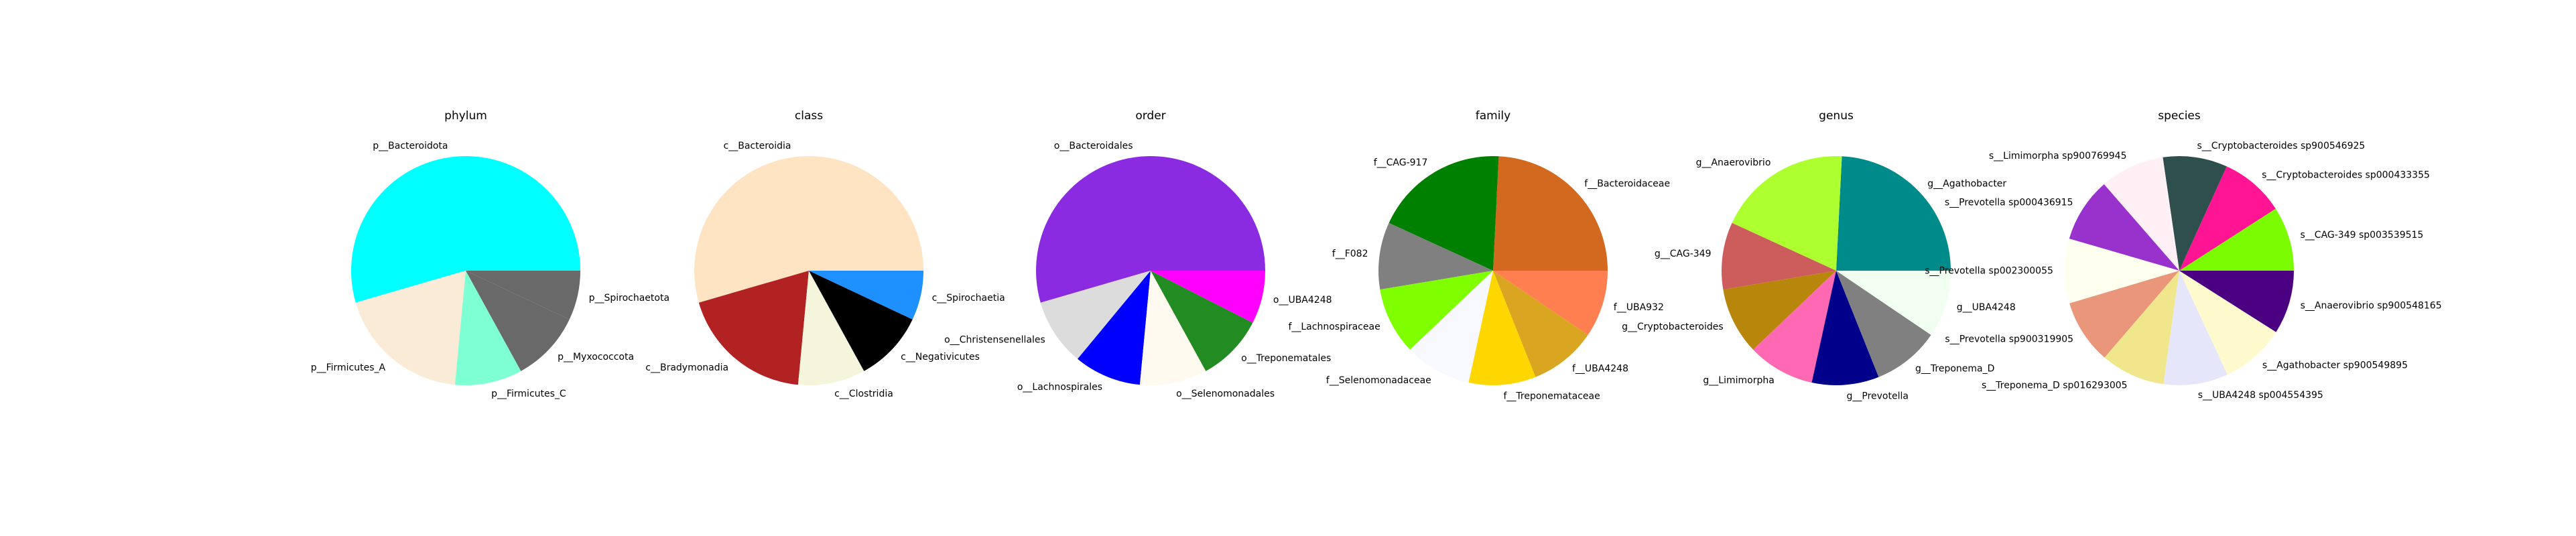  I want to click on pie-slice-label: c__Bradymonadia, so click(686, 368).